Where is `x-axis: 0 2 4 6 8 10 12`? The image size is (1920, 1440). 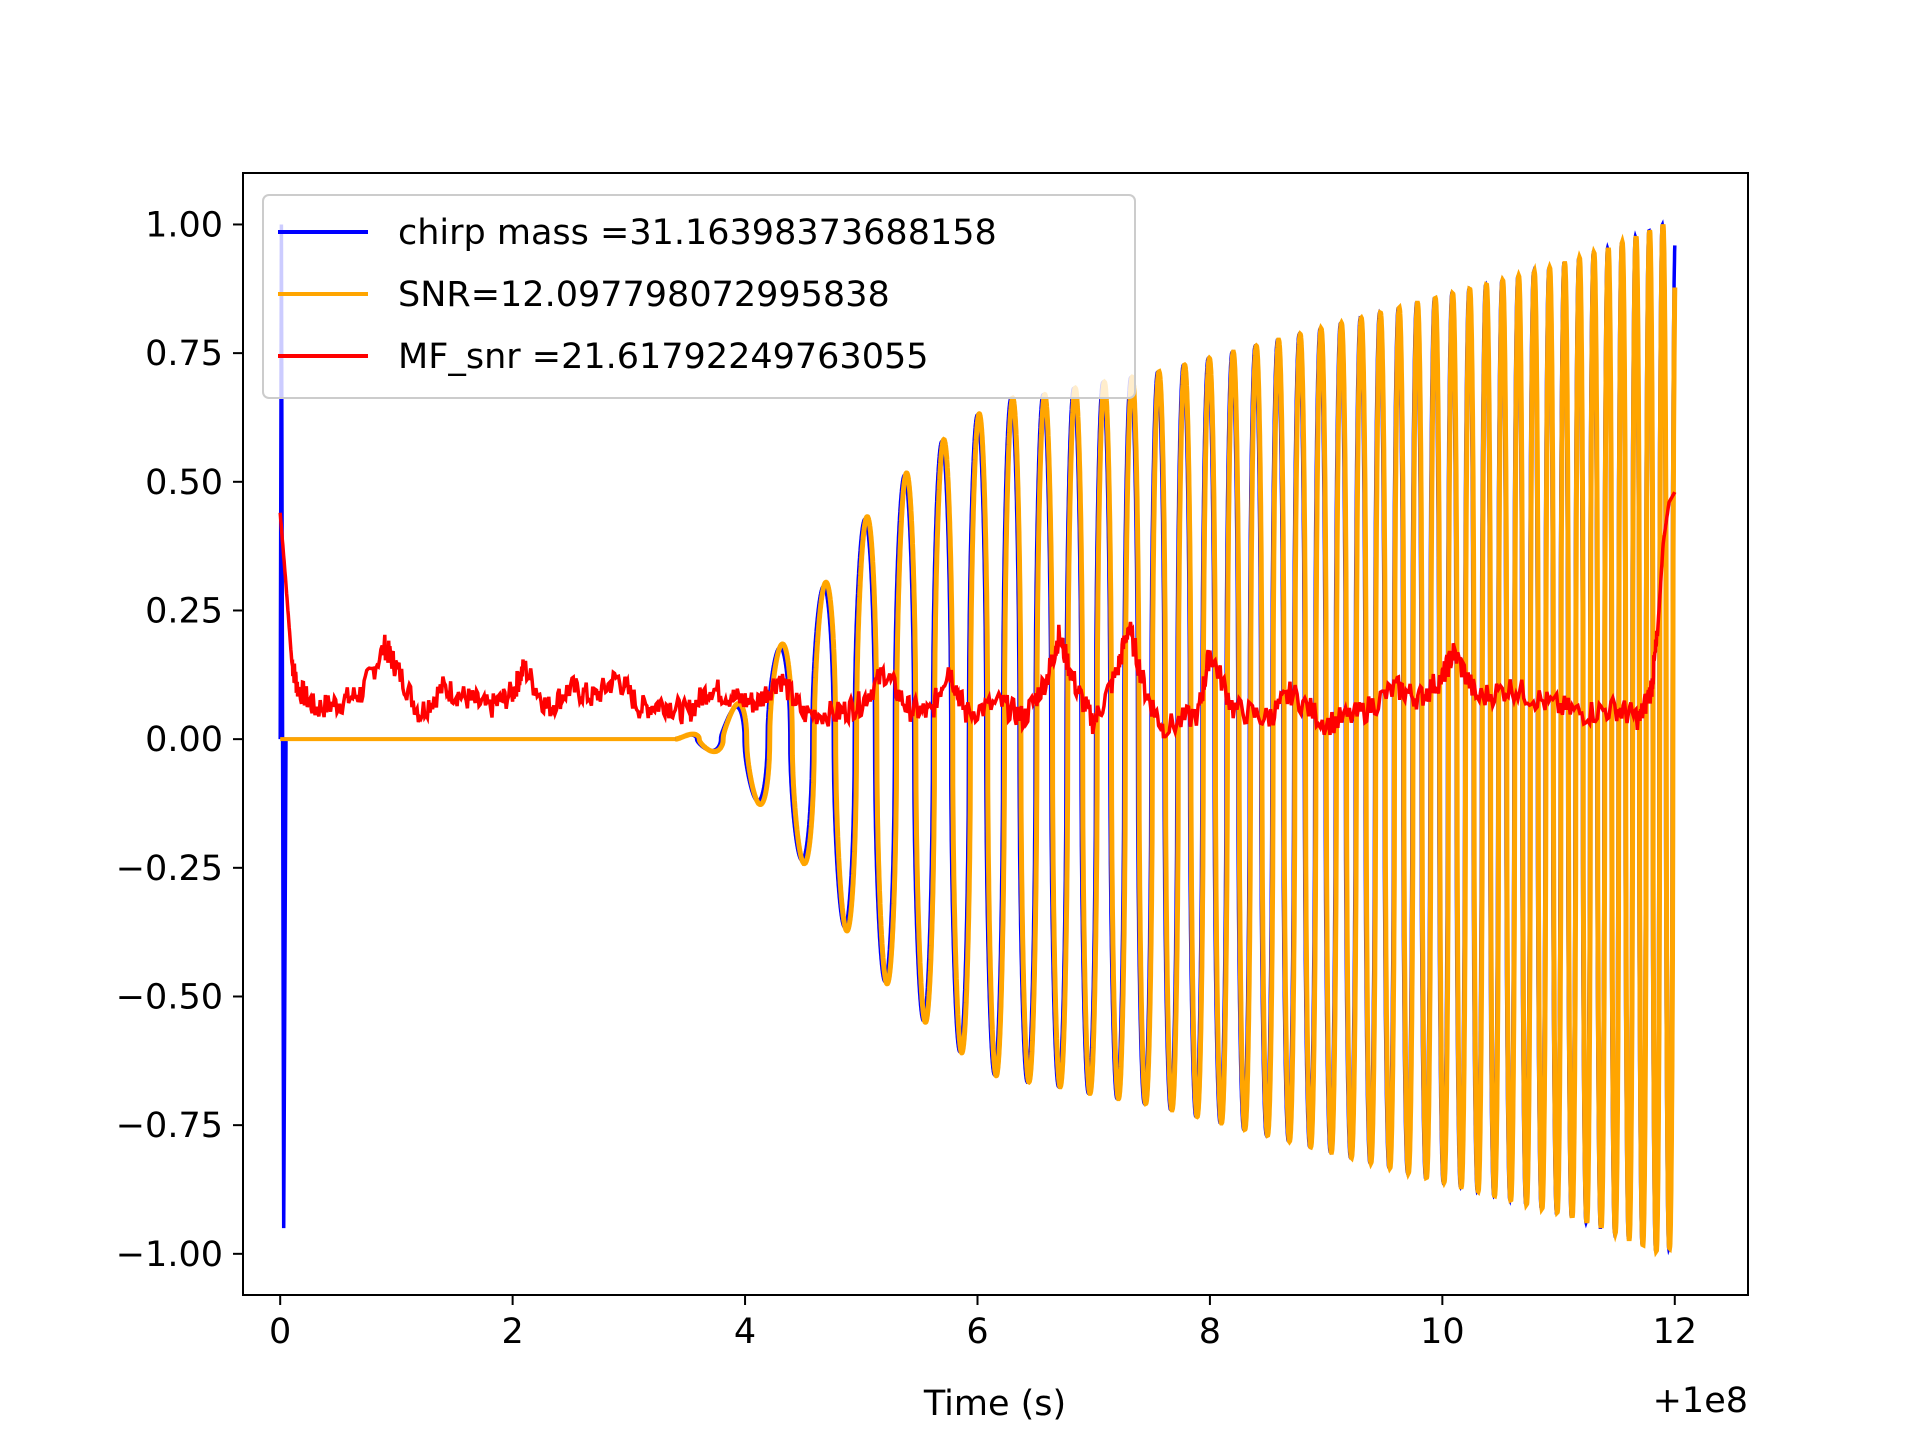 x-axis: 0 2 4 6 8 10 12 is located at coordinates (983, 1323).